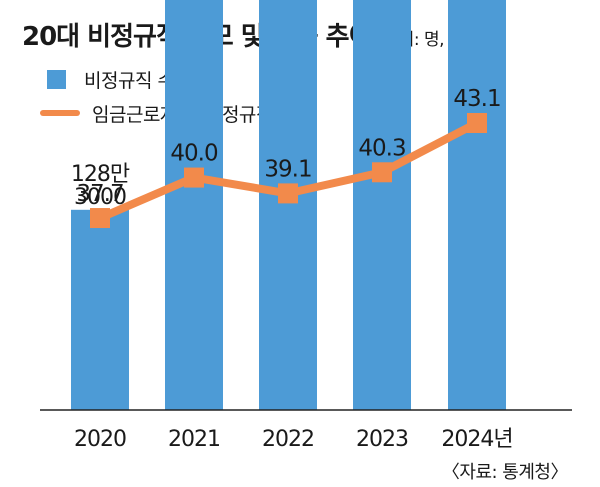  I want to click on ratio-label-2021: 40.0, so click(194, 154).